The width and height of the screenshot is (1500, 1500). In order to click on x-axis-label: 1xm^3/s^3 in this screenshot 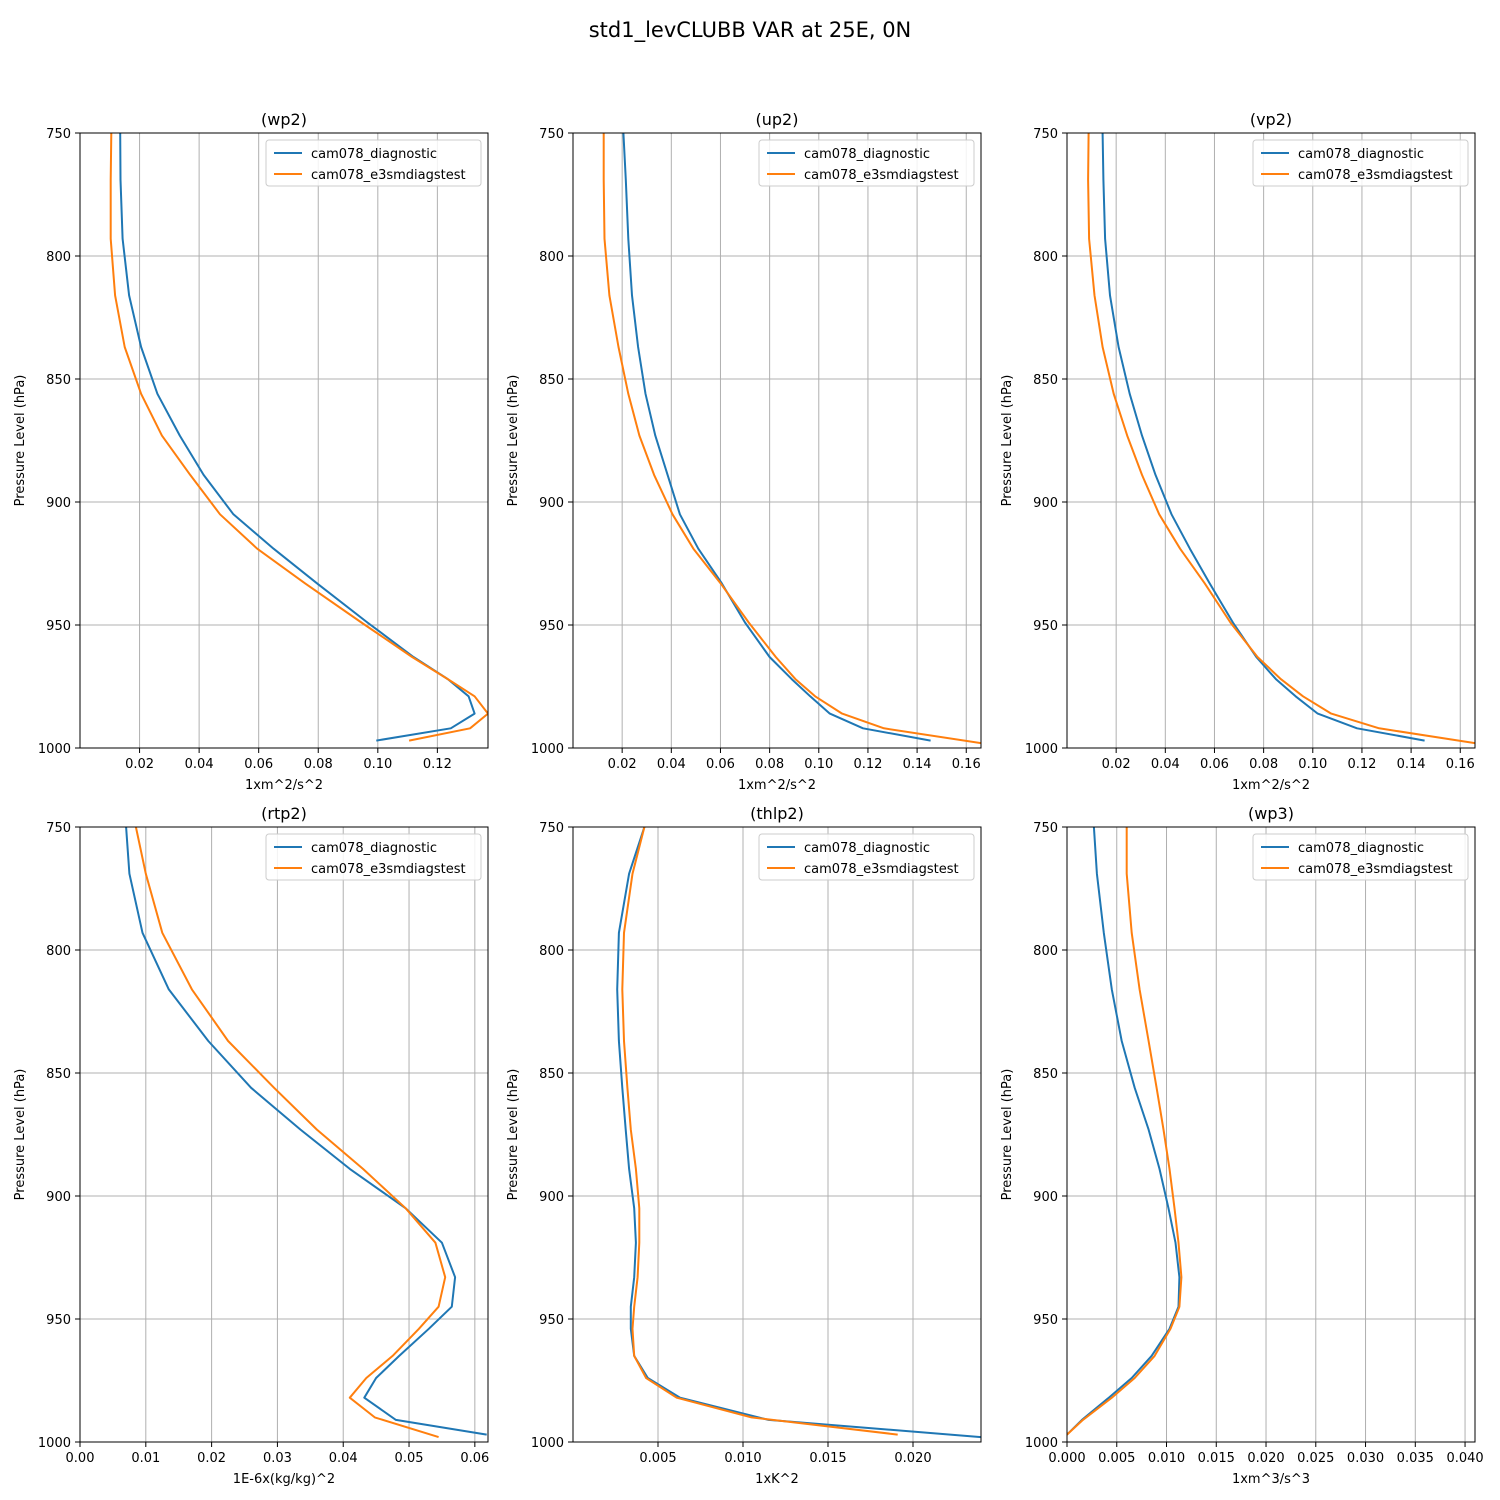, I will do `click(1271, 1479)`.